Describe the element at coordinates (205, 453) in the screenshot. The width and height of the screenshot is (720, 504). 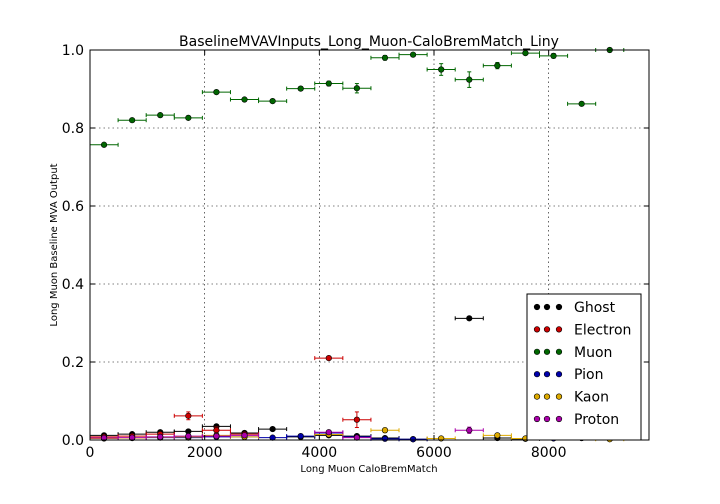
I see `x-tick-label: 2000` at that location.